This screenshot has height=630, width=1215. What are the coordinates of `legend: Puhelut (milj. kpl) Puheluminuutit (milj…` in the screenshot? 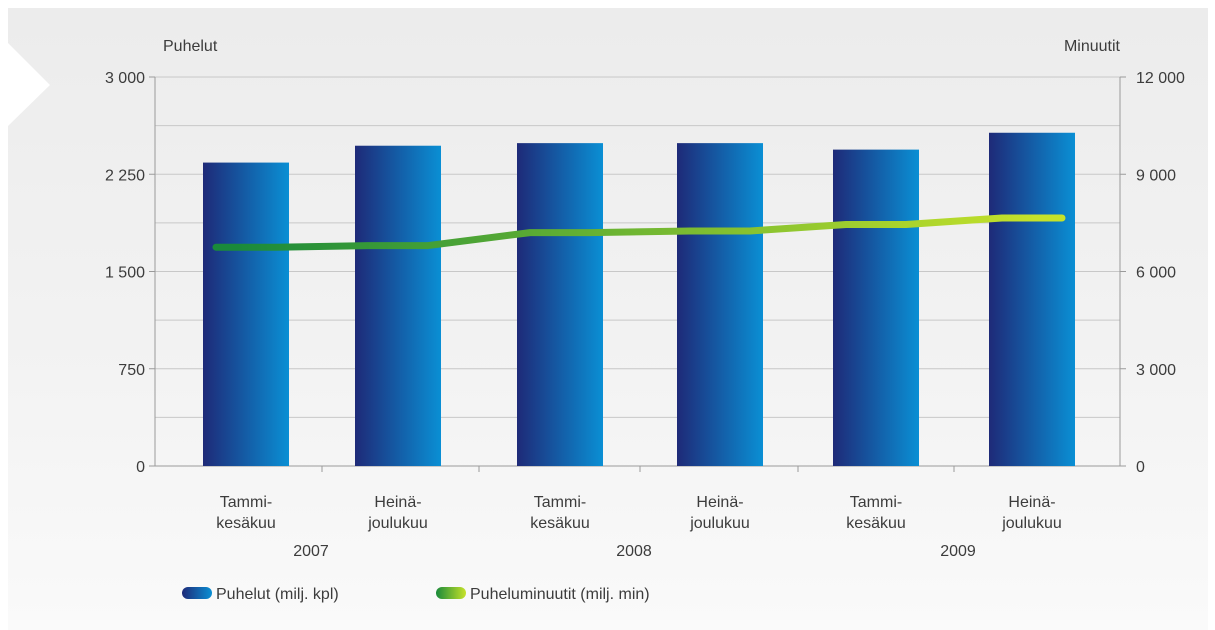 It's located at (416, 594).